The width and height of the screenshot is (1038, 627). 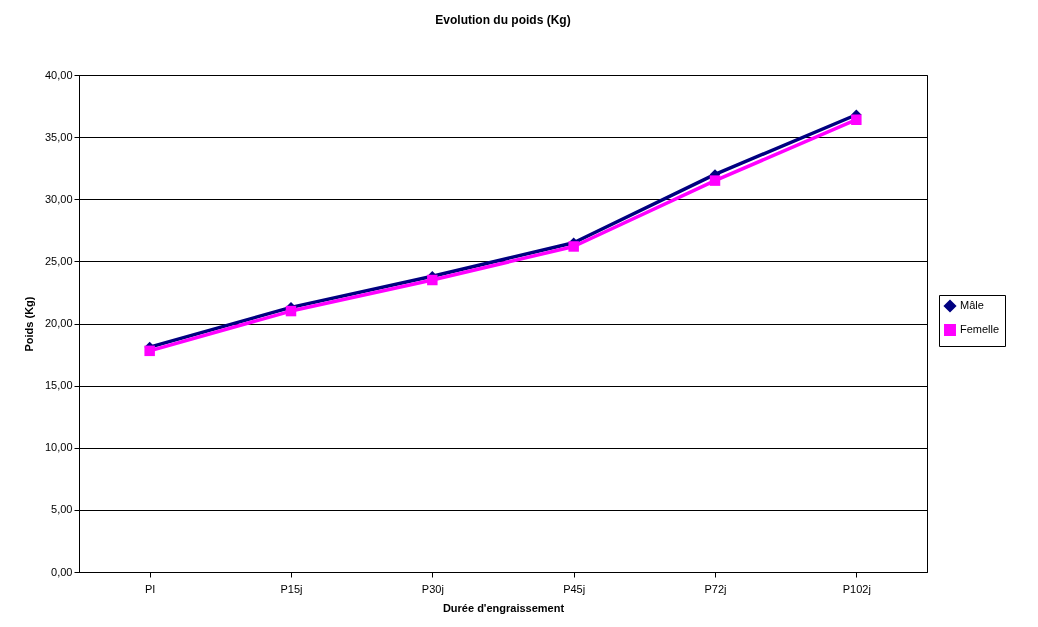 I want to click on y-tick-label: 35,00, so click(x=58, y=136).